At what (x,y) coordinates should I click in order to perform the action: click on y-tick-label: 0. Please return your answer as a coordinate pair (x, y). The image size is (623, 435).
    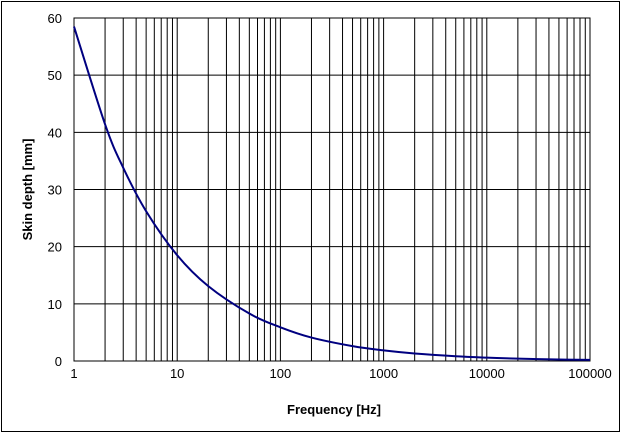
    Looking at the image, I should click on (58, 361).